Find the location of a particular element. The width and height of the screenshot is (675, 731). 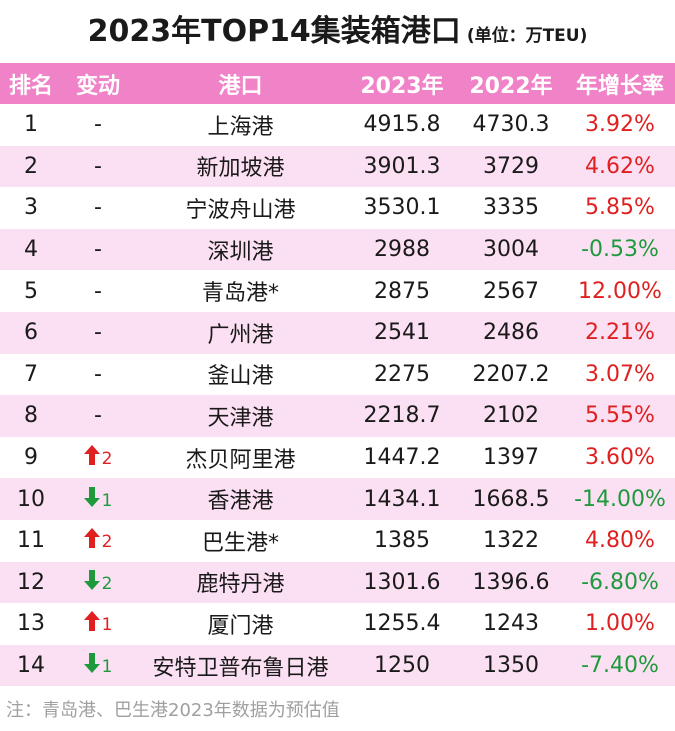

table-row: 1 - 上海港 4915.8 4730.3 3.92% is located at coordinates (337, 125).